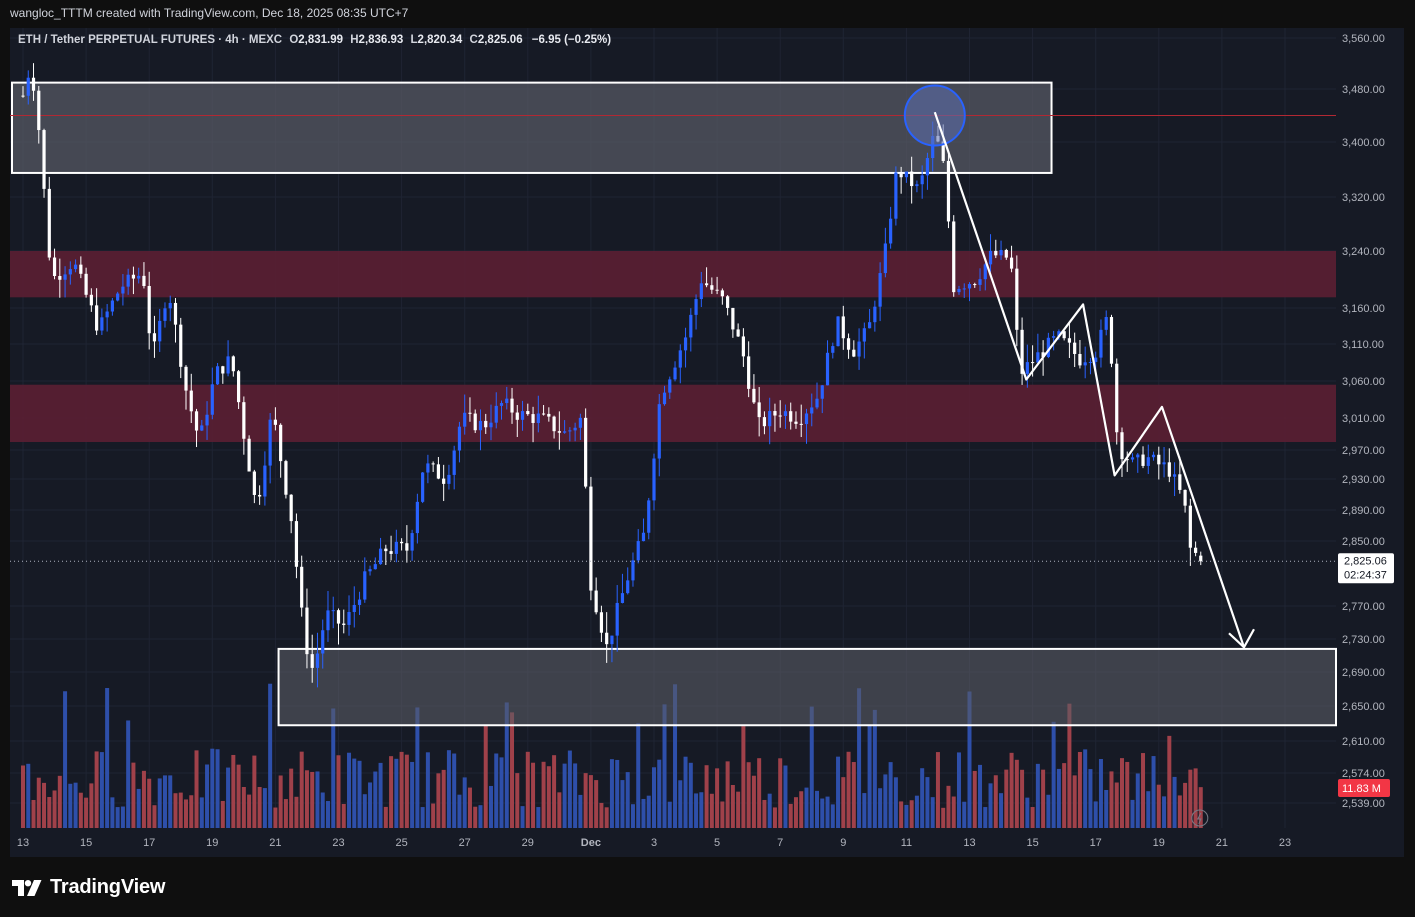  I want to click on projection-path, so click(1089, 379).